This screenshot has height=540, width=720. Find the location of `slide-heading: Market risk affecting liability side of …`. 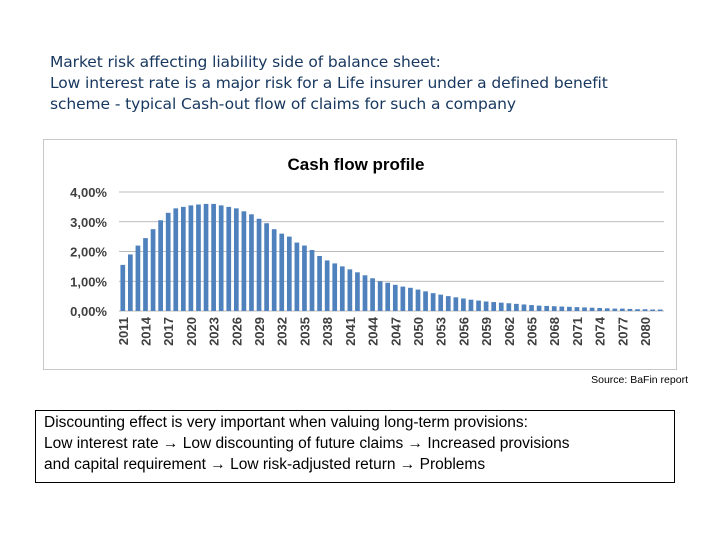

slide-heading: Market risk affecting liability side of … is located at coordinates (370, 83).